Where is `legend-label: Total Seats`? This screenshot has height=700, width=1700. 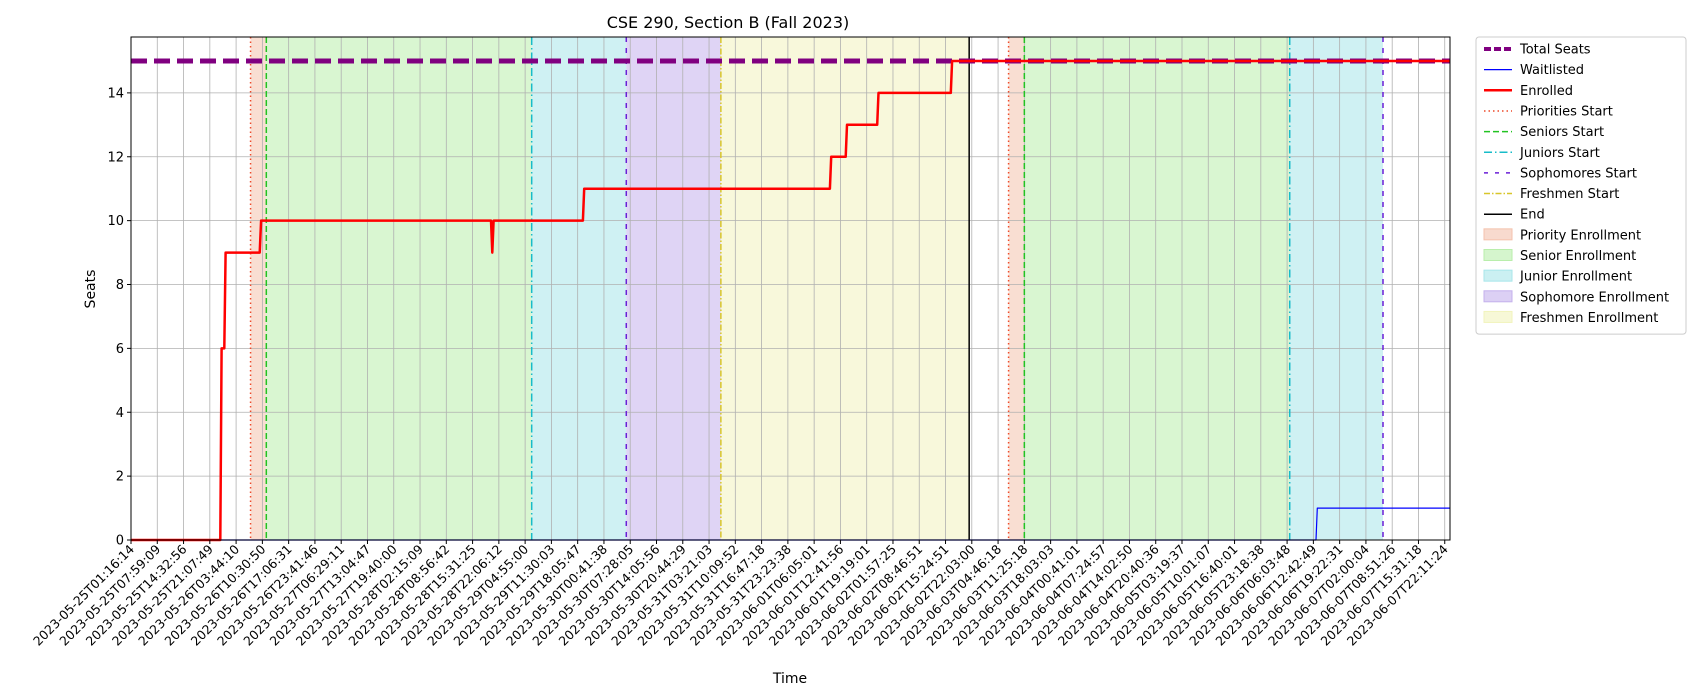
legend-label: Total Seats is located at coordinates (1555, 50).